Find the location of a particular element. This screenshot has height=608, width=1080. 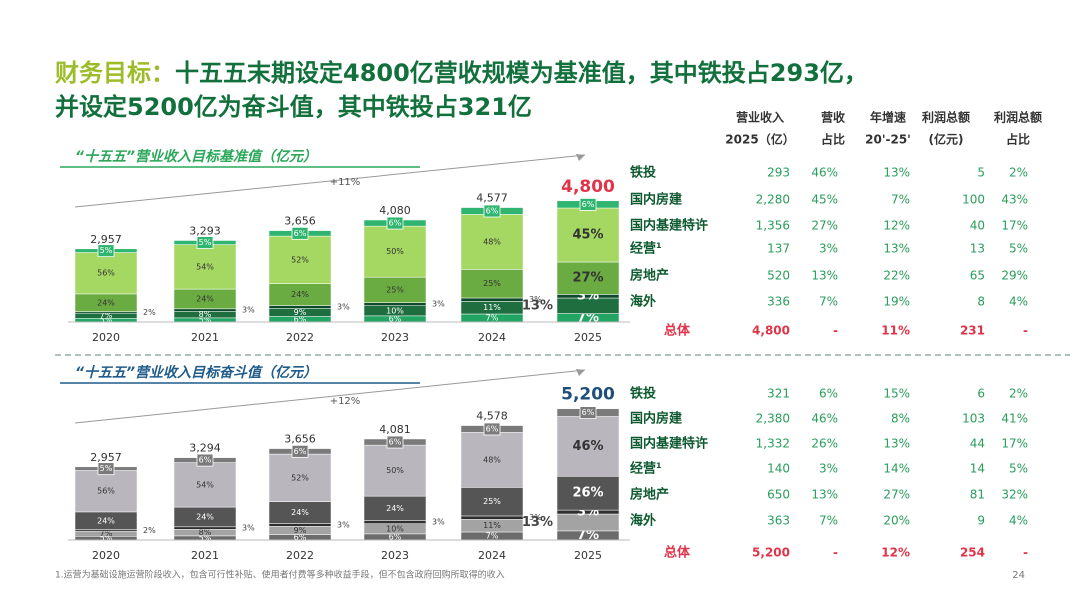

table-header: 20'-25' is located at coordinates (888, 140).